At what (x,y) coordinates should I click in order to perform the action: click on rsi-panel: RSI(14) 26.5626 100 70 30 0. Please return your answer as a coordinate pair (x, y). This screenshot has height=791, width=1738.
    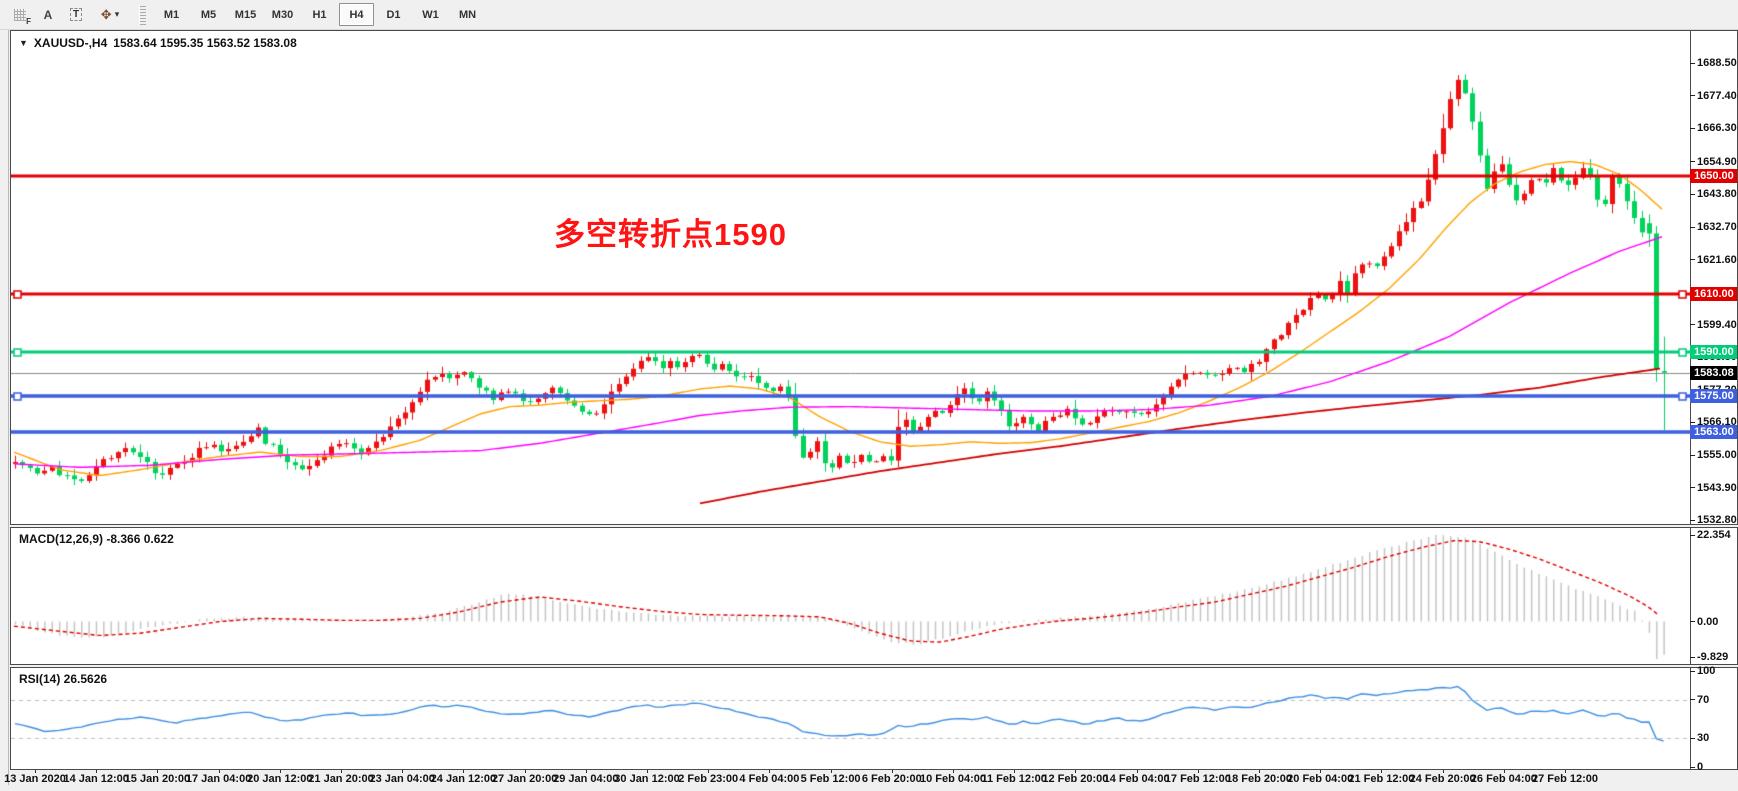
    Looking at the image, I should click on (874, 719).